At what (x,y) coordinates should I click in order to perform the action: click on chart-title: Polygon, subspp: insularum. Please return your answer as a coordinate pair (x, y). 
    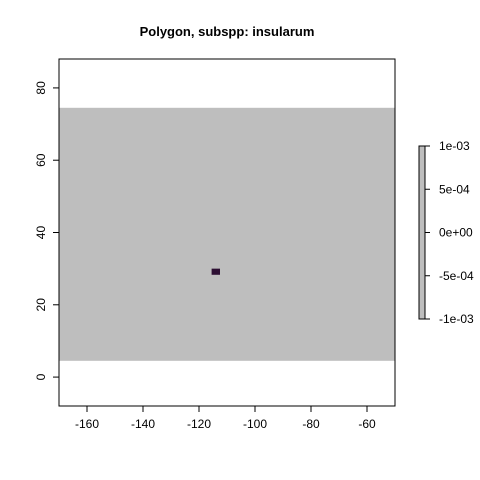
    Looking at the image, I should click on (227, 31).